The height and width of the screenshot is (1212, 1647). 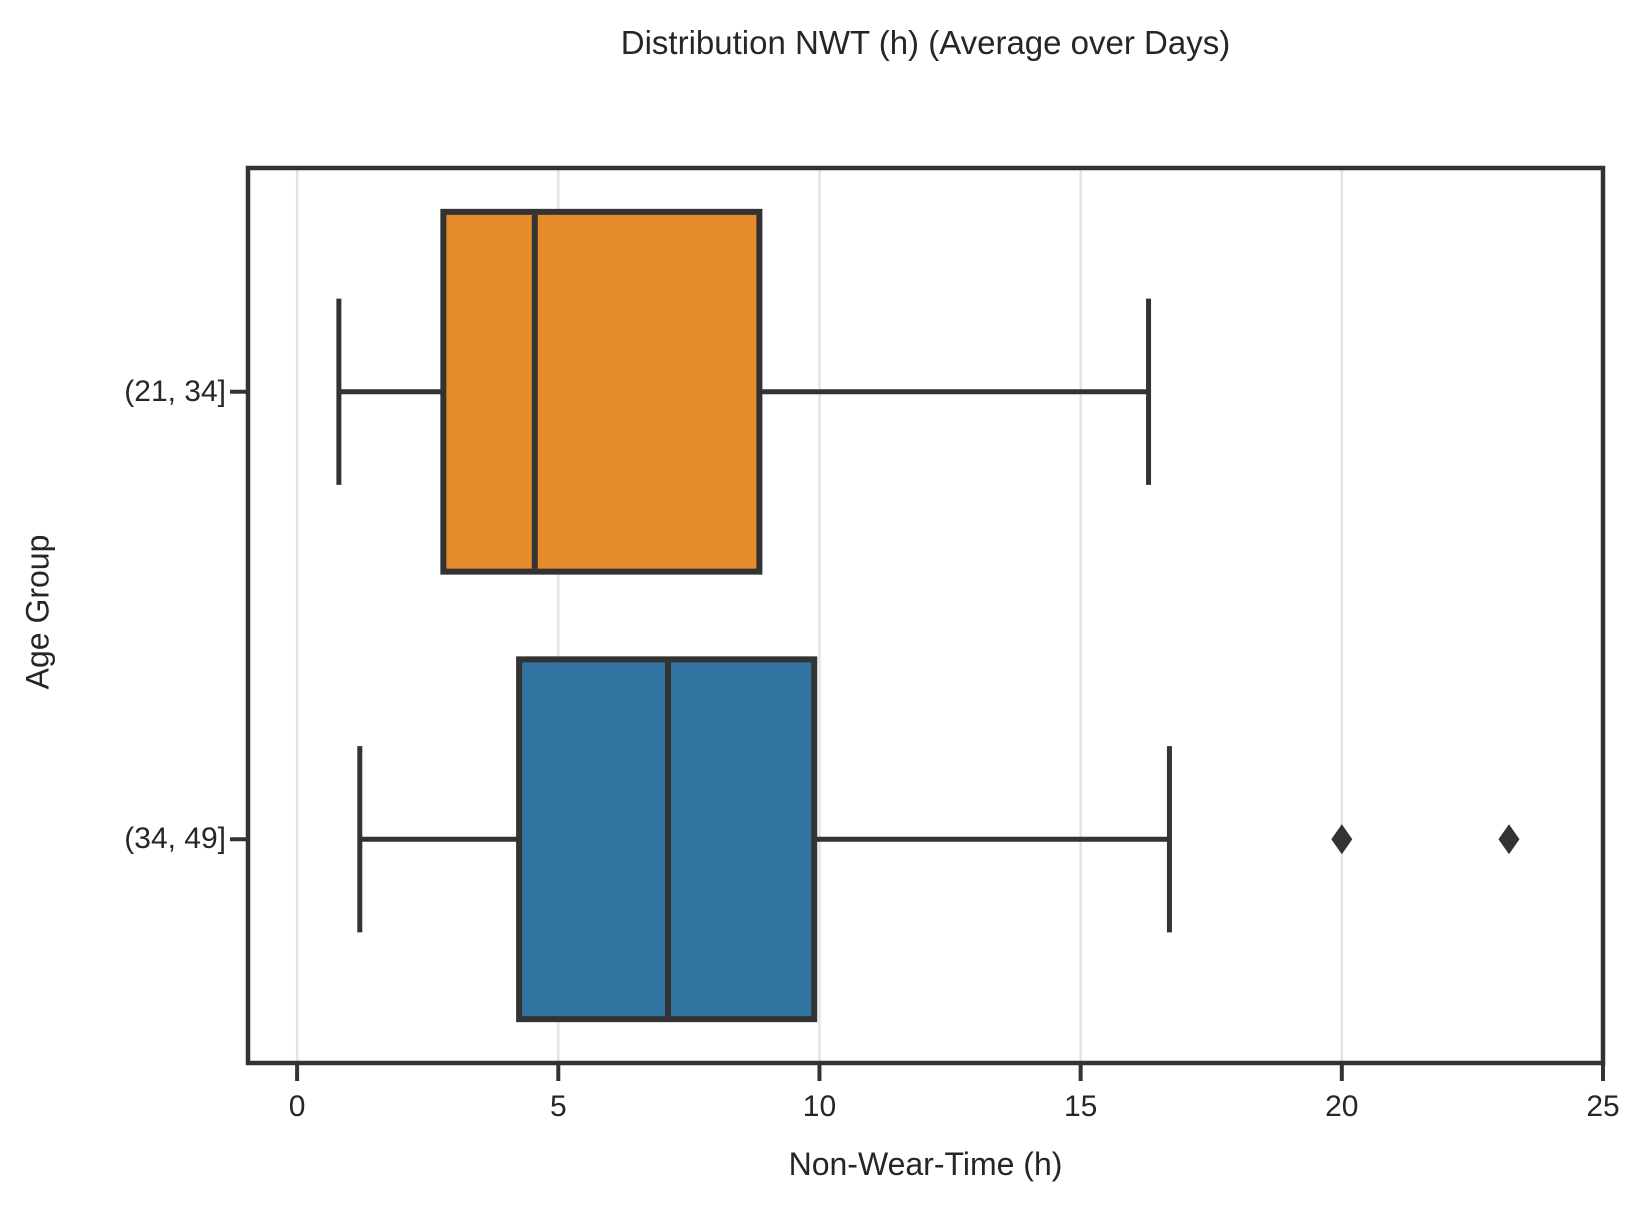 What do you see at coordinates (297, 1106) in the screenshot?
I see `x-tick-label: 0` at bounding box center [297, 1106].